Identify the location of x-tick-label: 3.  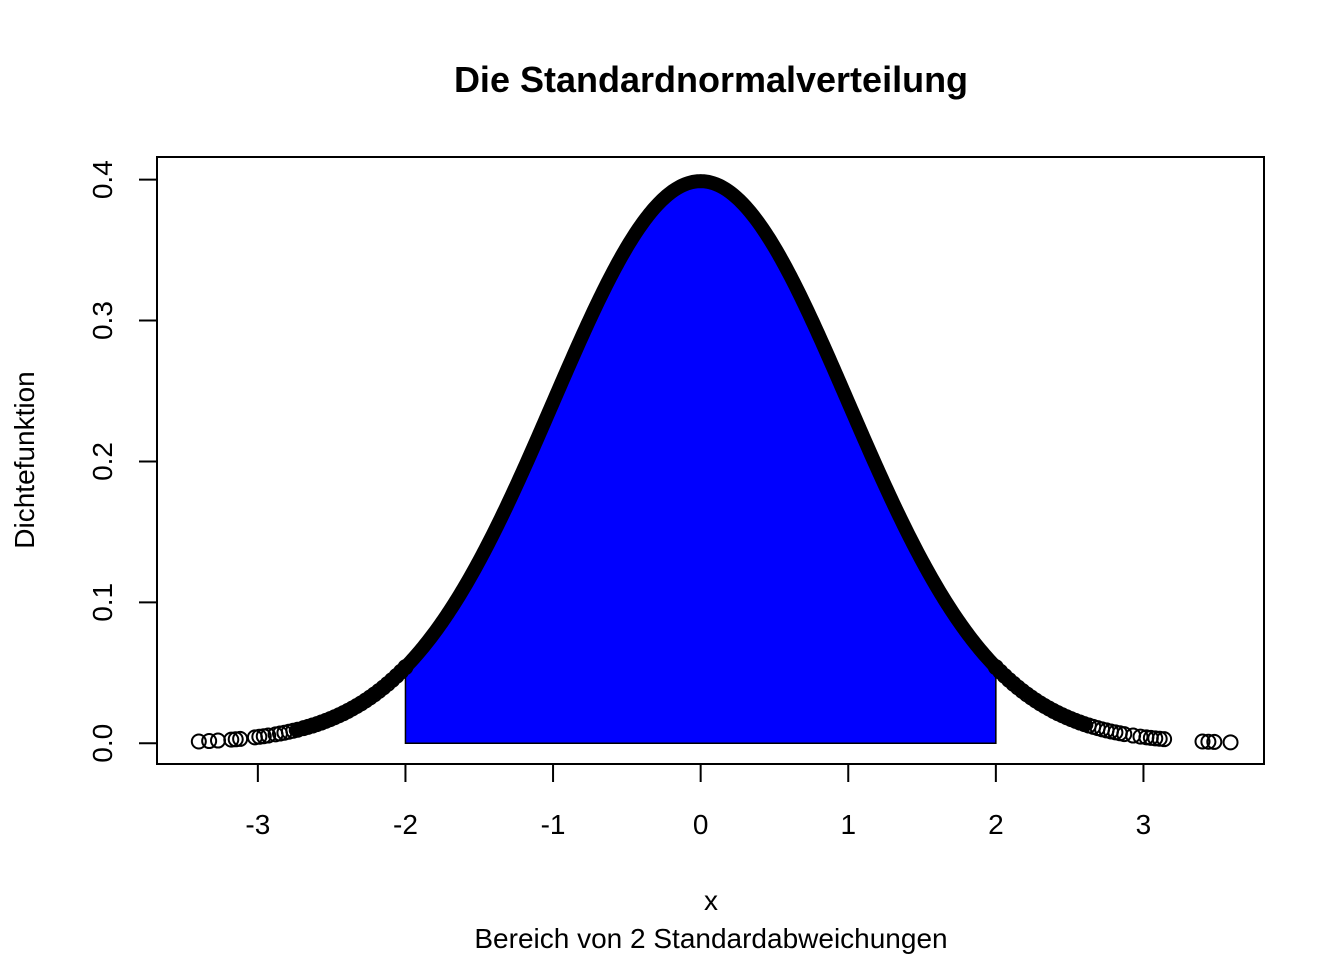
(1144, 824).